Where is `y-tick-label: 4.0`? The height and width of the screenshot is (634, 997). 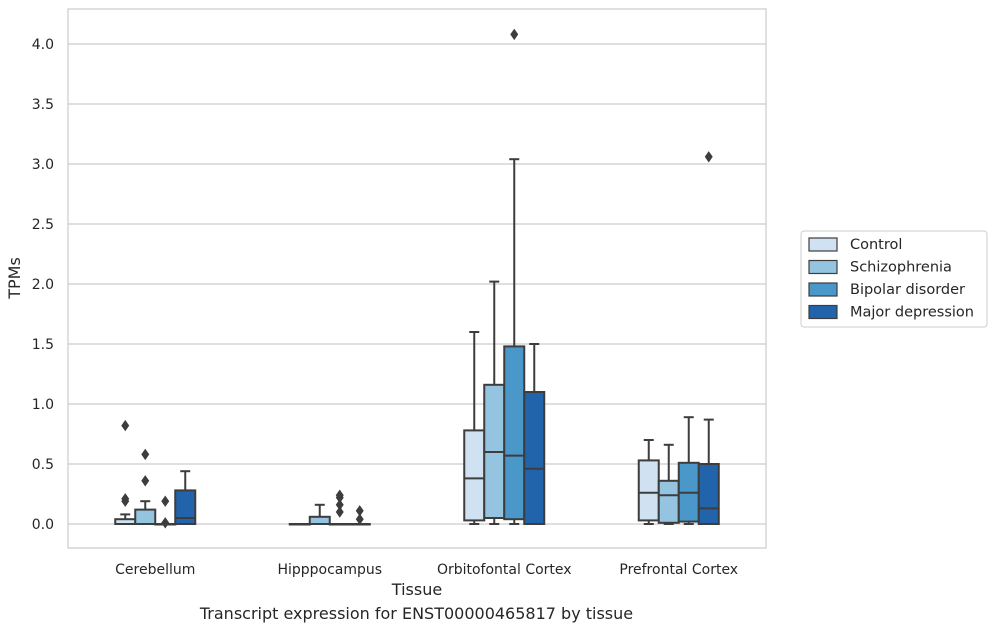 y-tick-label: 4.0 is located at coordinates (43, 45).